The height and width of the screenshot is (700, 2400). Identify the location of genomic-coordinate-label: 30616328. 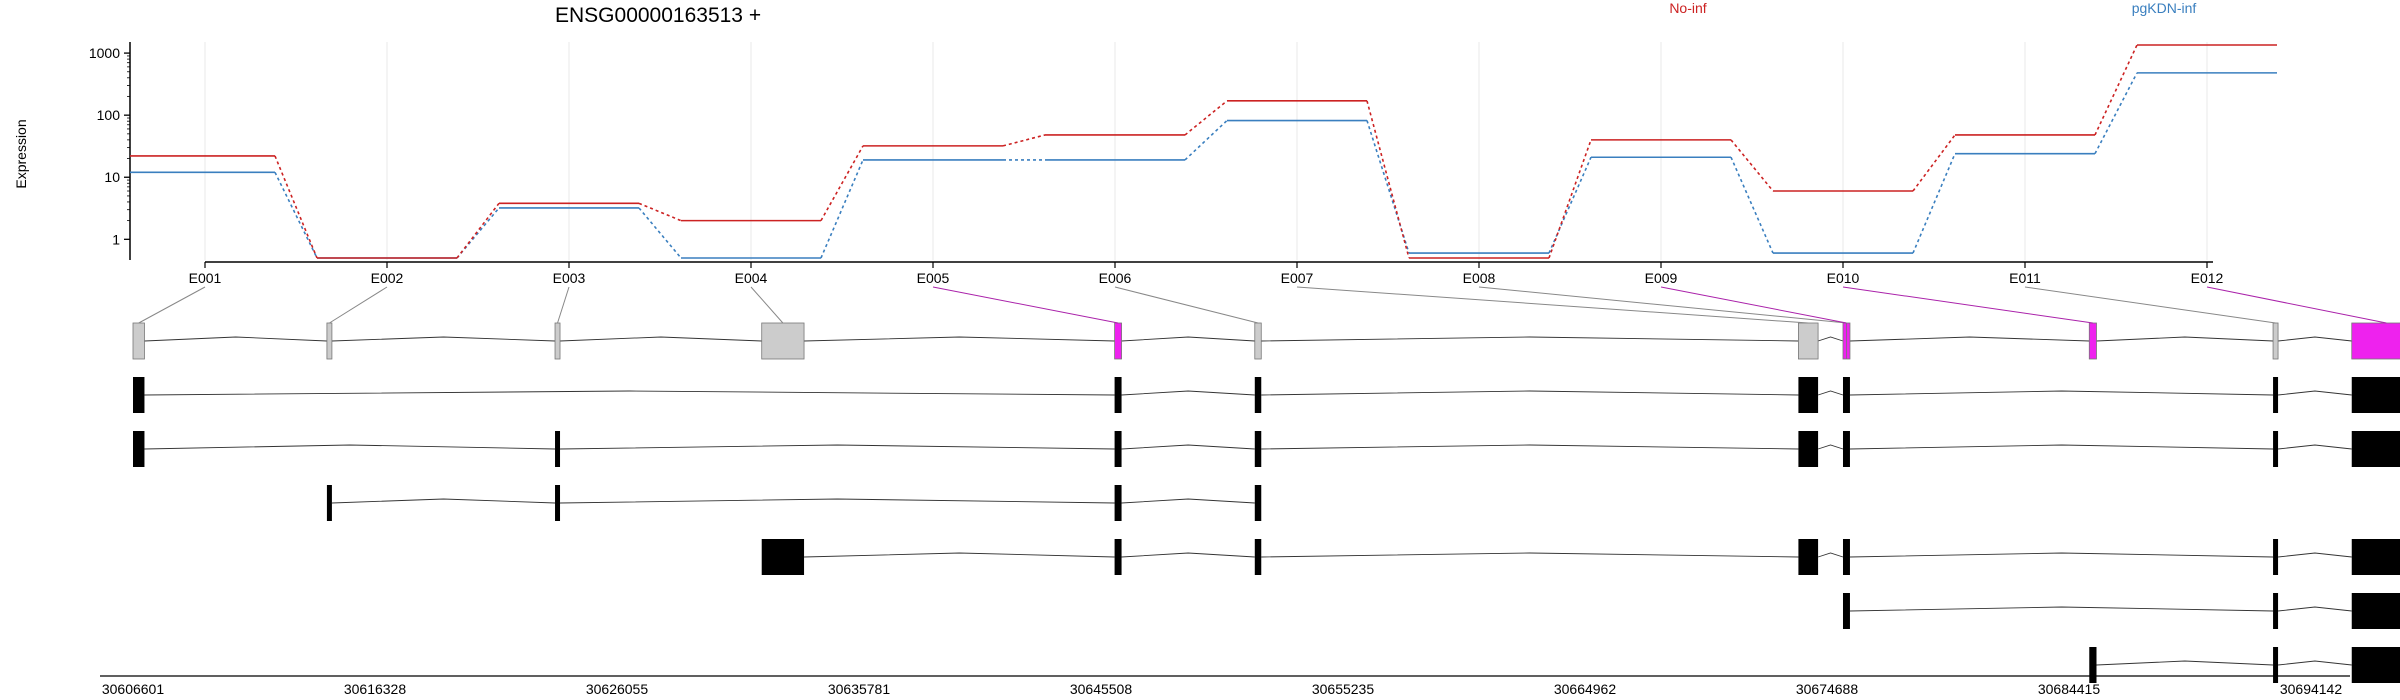
(375, 689).